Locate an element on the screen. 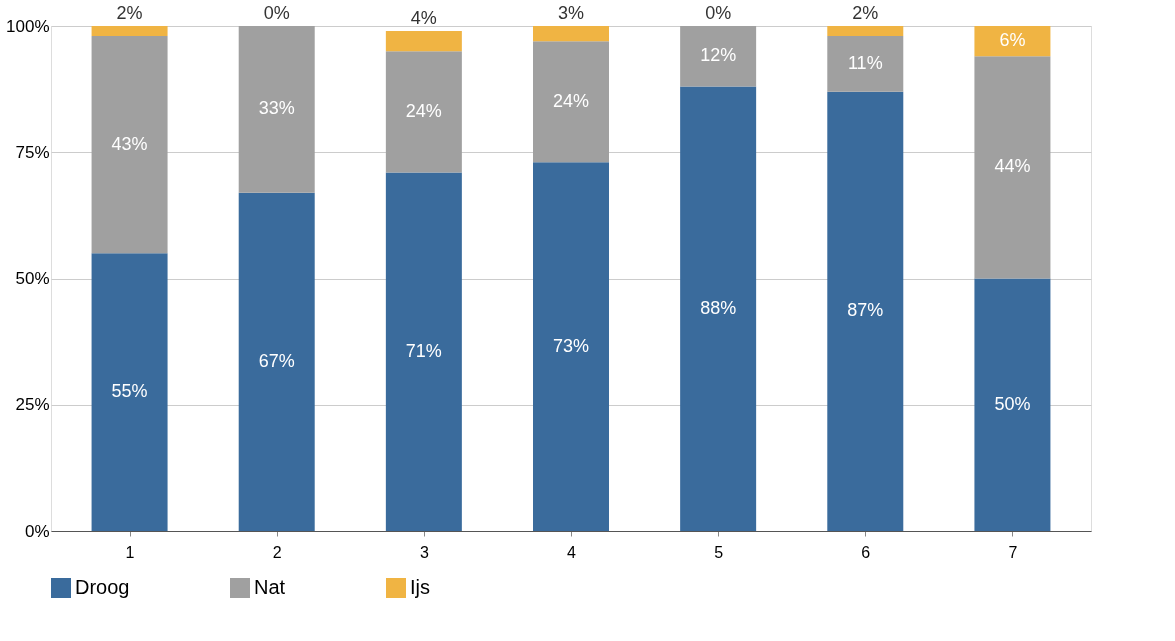 This screenshot has width=1175, height=641. legend-label: Droog is located at coordinates (102, 587).